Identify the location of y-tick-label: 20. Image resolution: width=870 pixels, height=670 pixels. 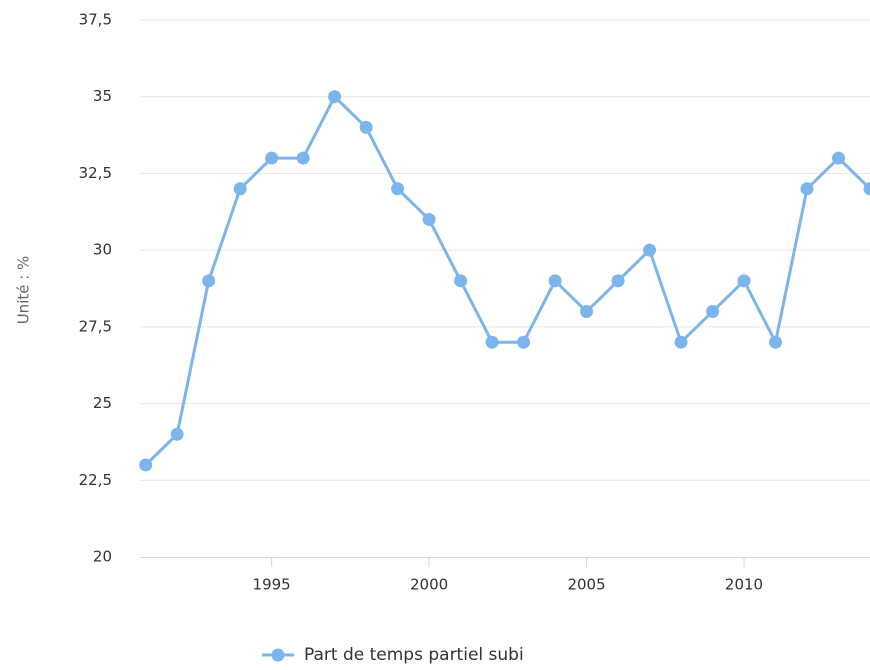
(102, 557).